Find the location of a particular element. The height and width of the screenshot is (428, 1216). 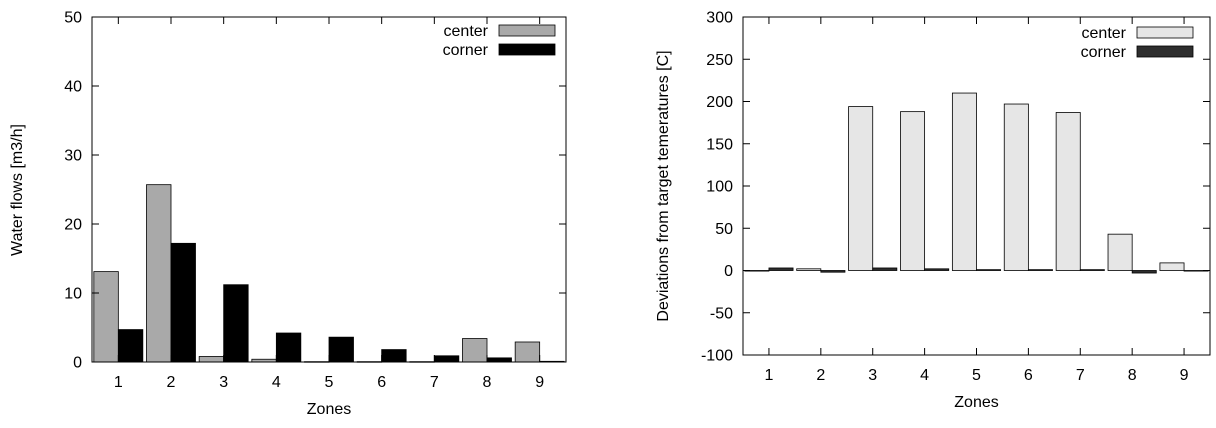

y-tick-label: 150 is located at coordinates (719, 144).